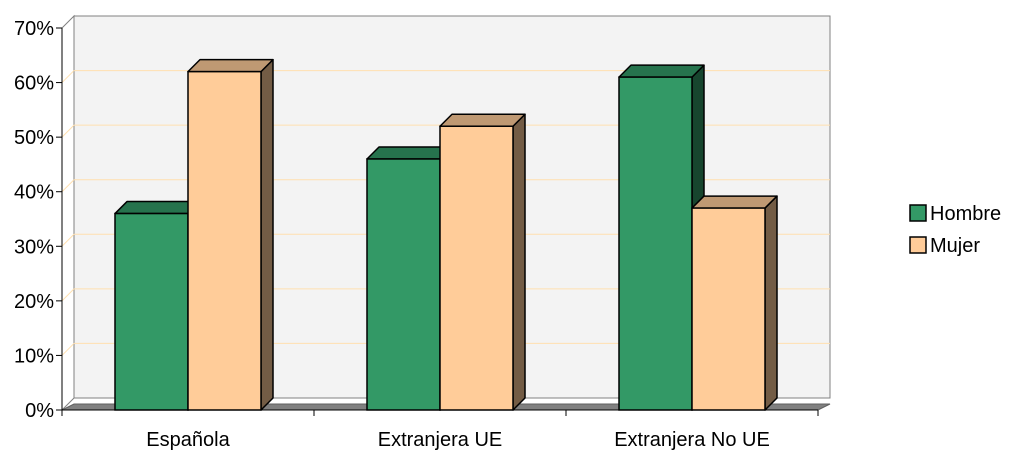 Image resolution: width=1012 pixels, height=450 pixels. What do you see at coordinates (188, 439) in the screenshot?
I see `x-category-label: Española` at bounding box center [188, 439].